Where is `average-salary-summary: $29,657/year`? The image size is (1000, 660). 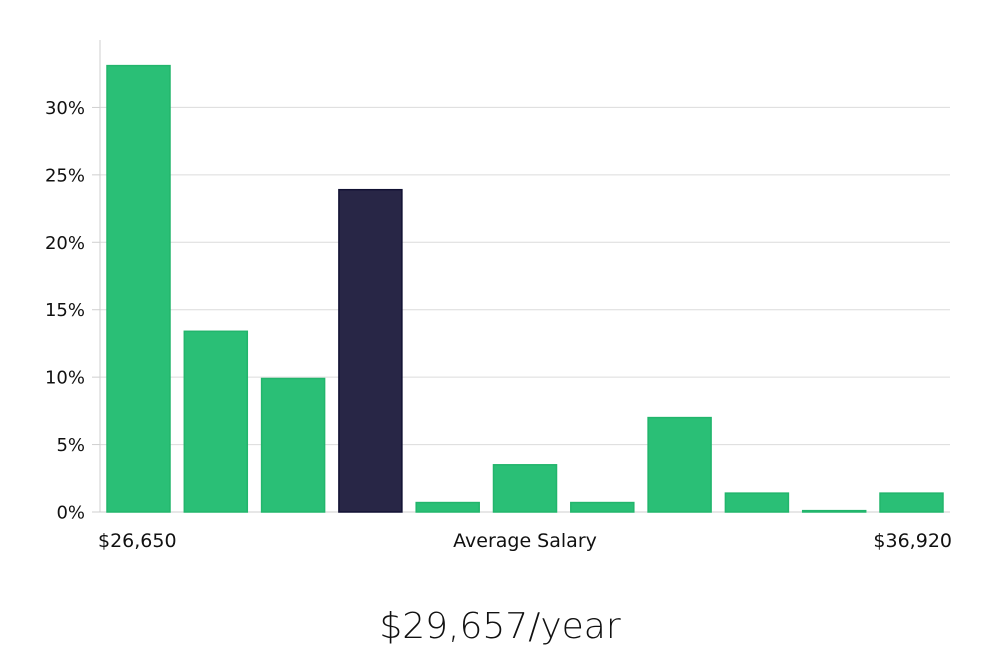
average-salary-summary: $29,657/year is located at coordinates (500, 626).